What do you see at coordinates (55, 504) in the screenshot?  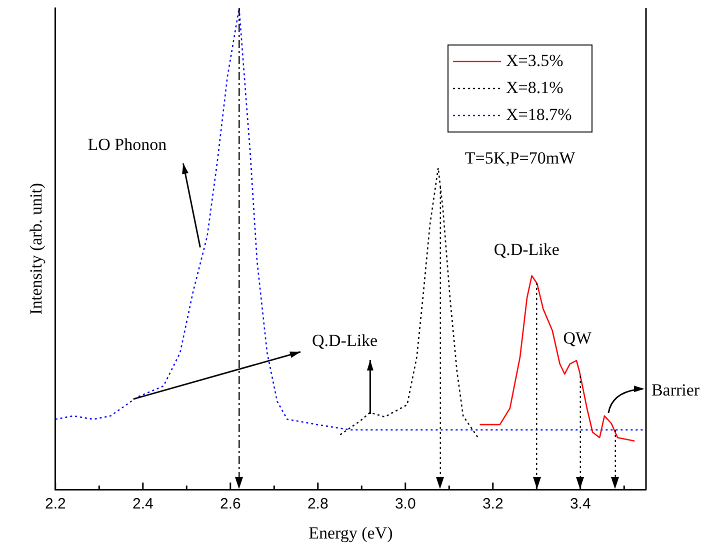 I see `x-tick-label: 2.2` at bounding box center [55, 504].